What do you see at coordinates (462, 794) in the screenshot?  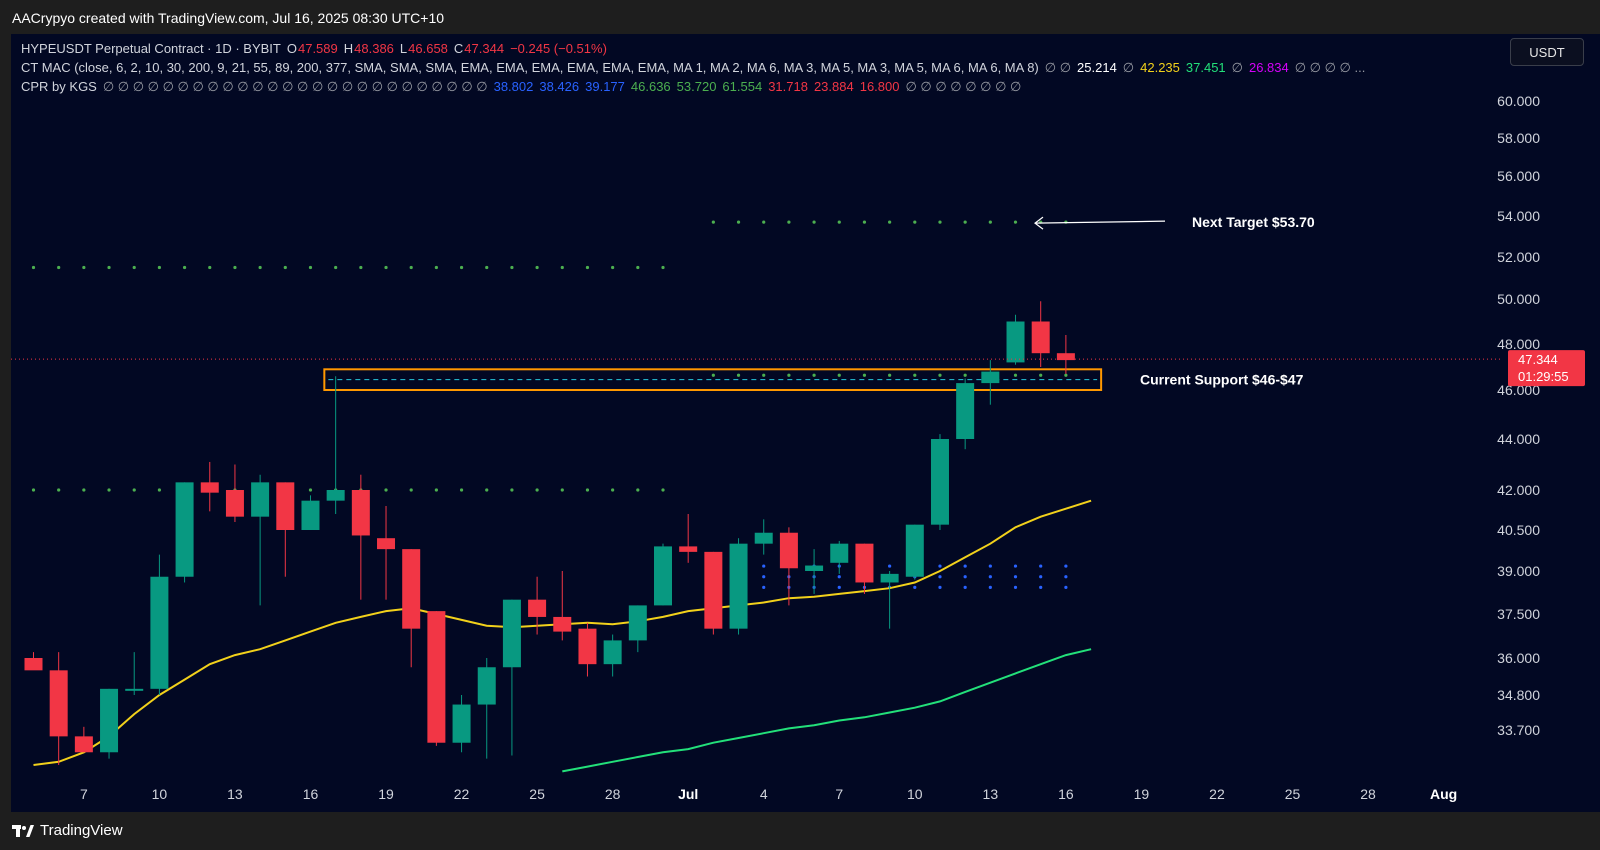 I see `x-tick-label: 22` at bounding box center [462, 794].